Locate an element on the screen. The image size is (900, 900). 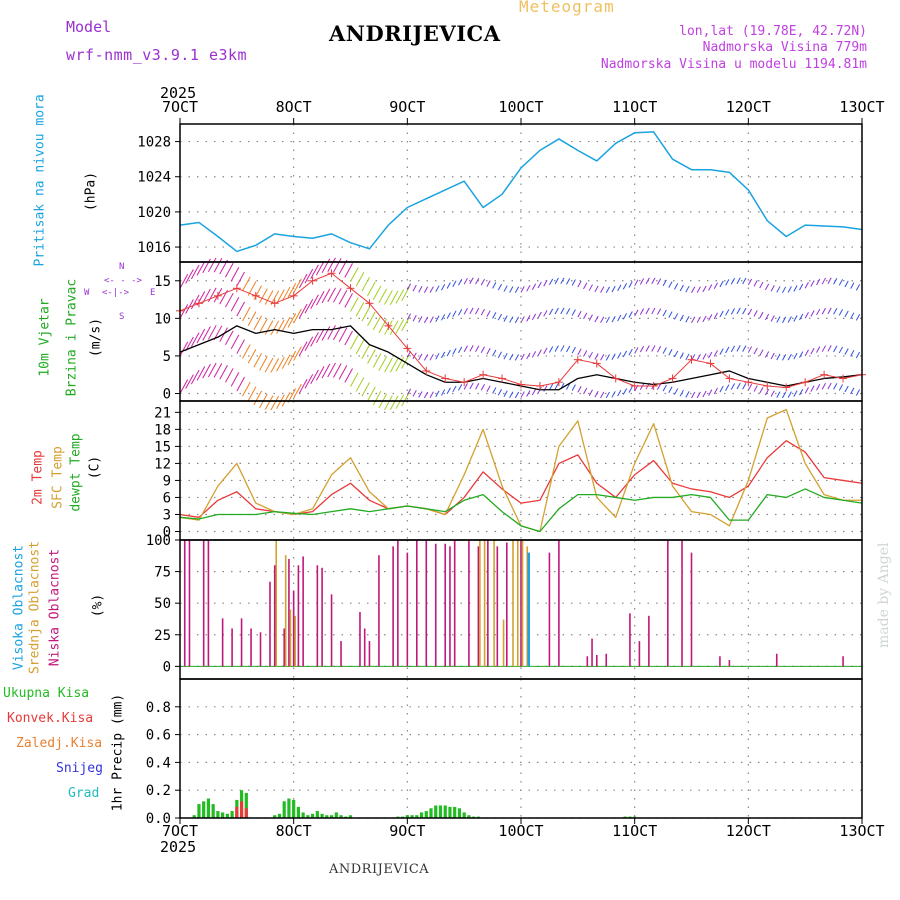
footer-location: ANDRIJEVICA is located at coordinates (379, 869).